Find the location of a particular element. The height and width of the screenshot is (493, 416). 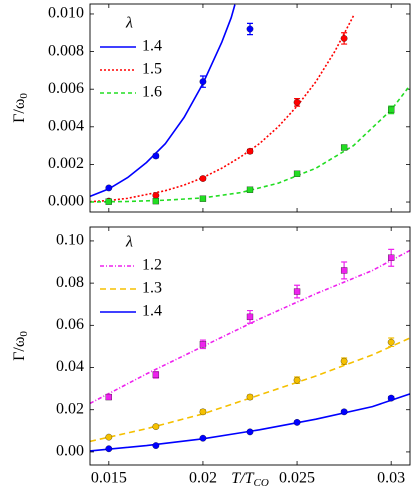

y-tick-label: 0.010 is located at coordinates (66, 13).